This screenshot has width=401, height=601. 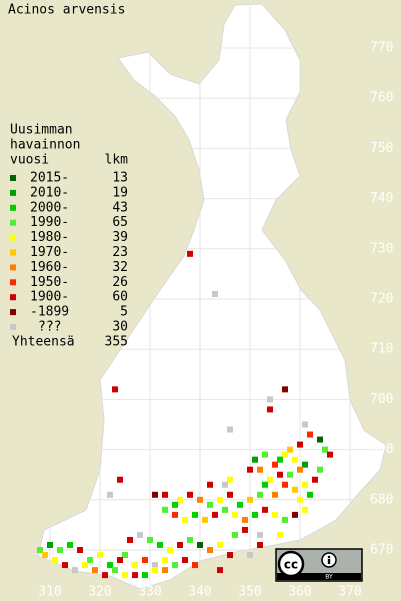 What do you see at coordinates (329, 557) in the screenshot?
I see `by-icon-head` at bounding box center [329, 557].